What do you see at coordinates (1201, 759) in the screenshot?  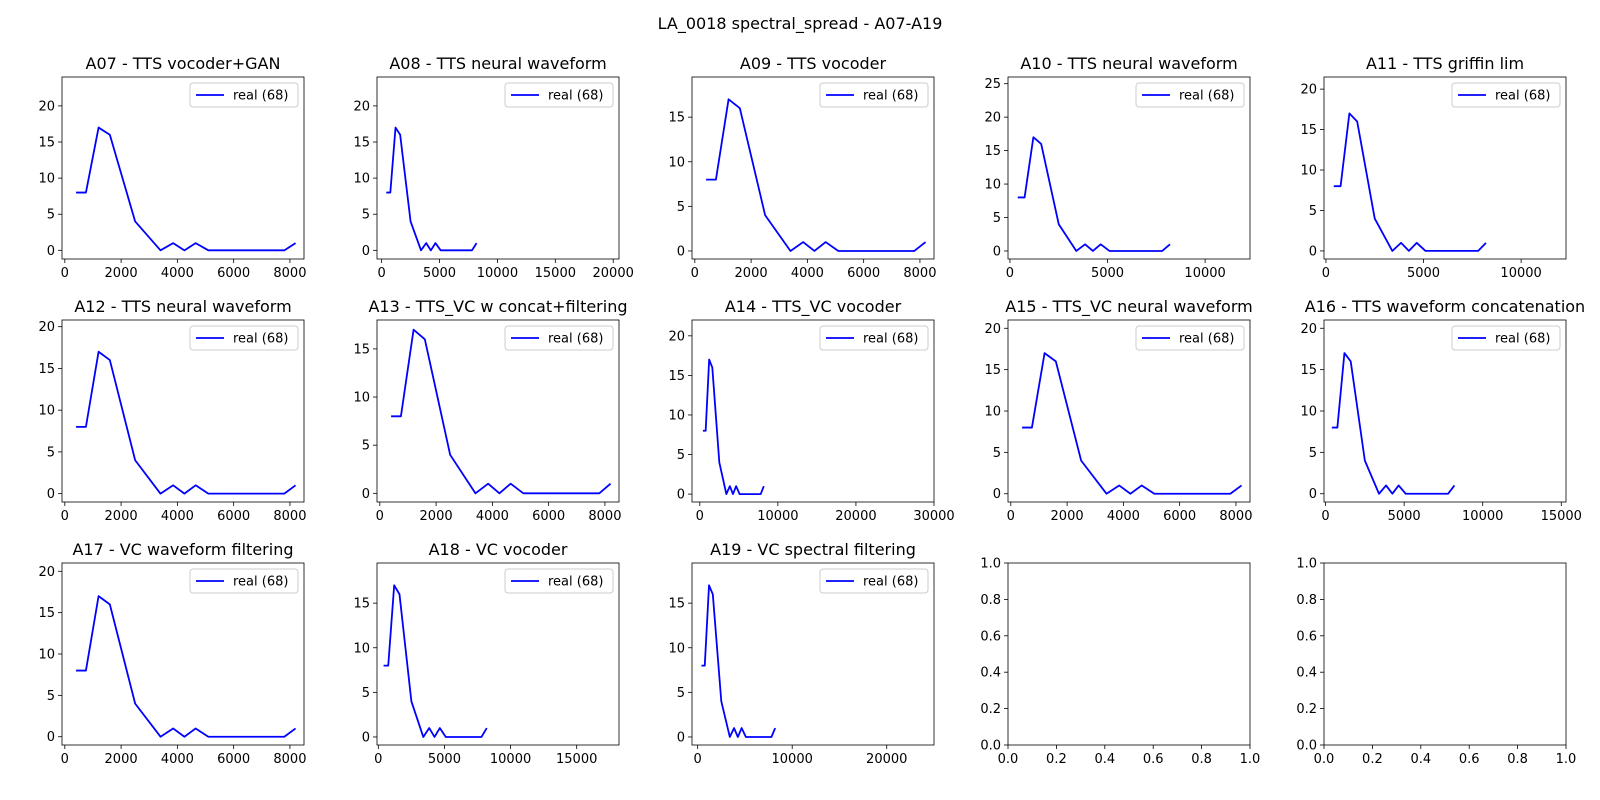 I see `x-tick-label: 0.8` at bounding box center [1201, 759].